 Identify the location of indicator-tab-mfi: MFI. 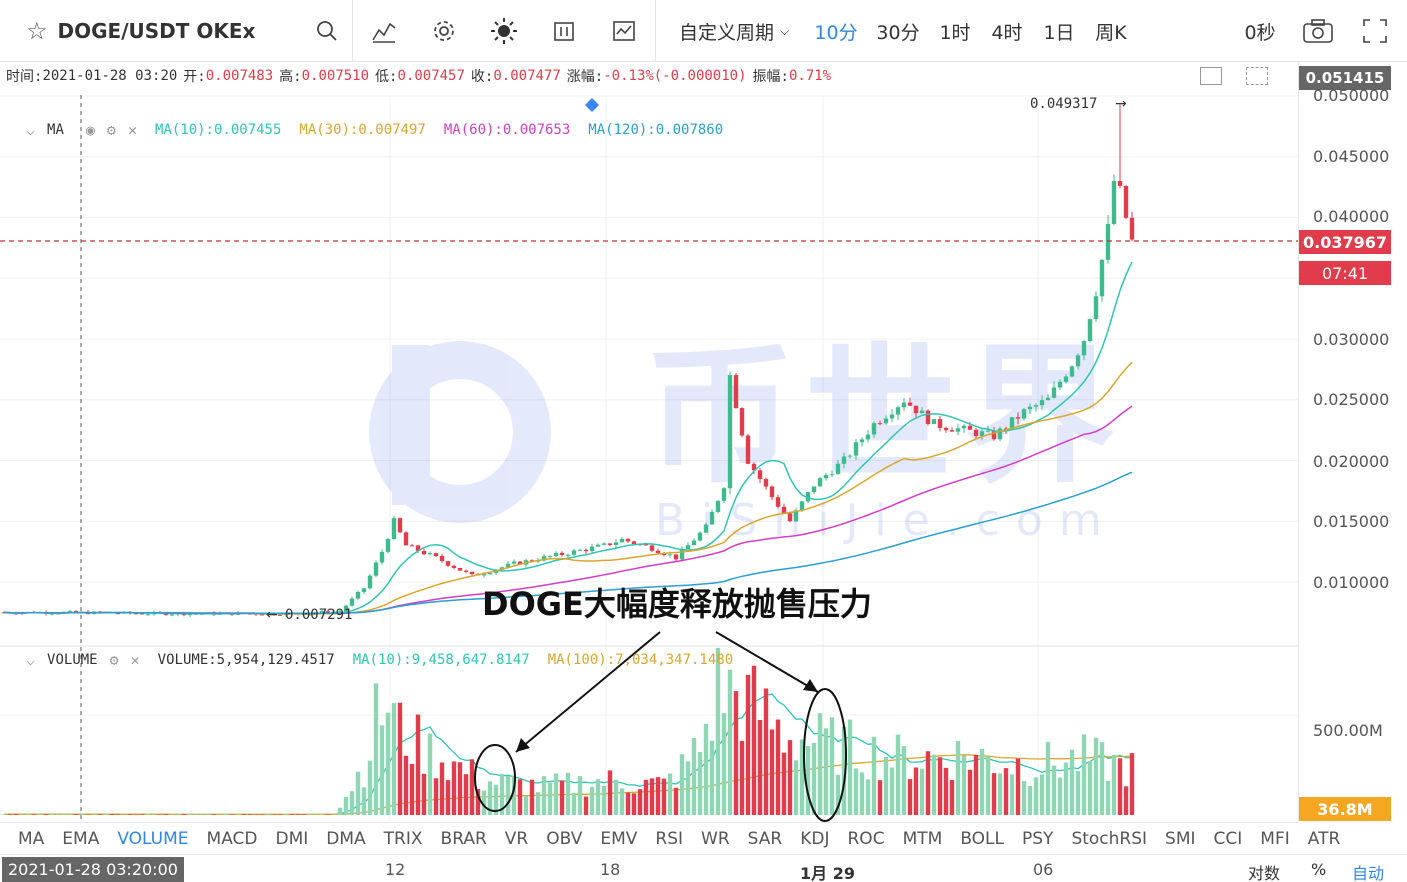
(1275, 838).